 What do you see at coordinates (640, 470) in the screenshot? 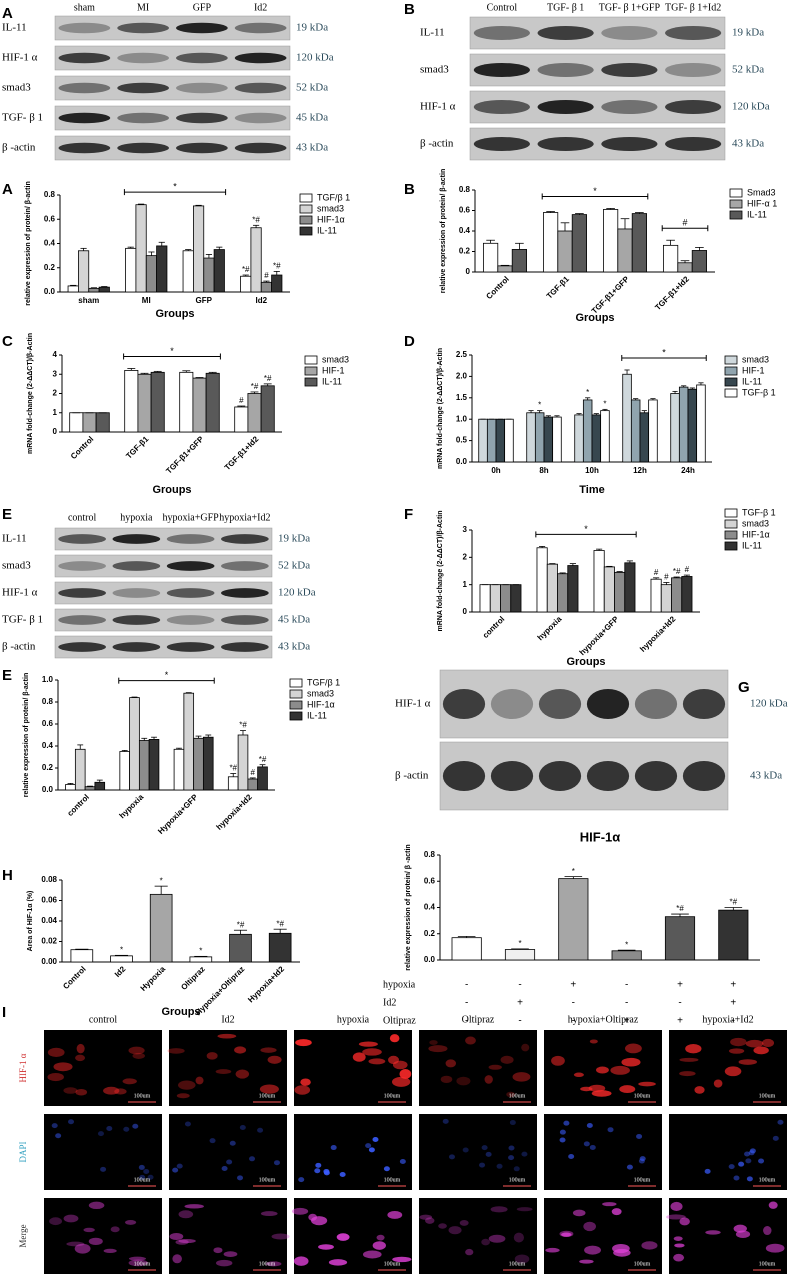
I see `x-tick-label: 12h` at bounding box center [640, 470].